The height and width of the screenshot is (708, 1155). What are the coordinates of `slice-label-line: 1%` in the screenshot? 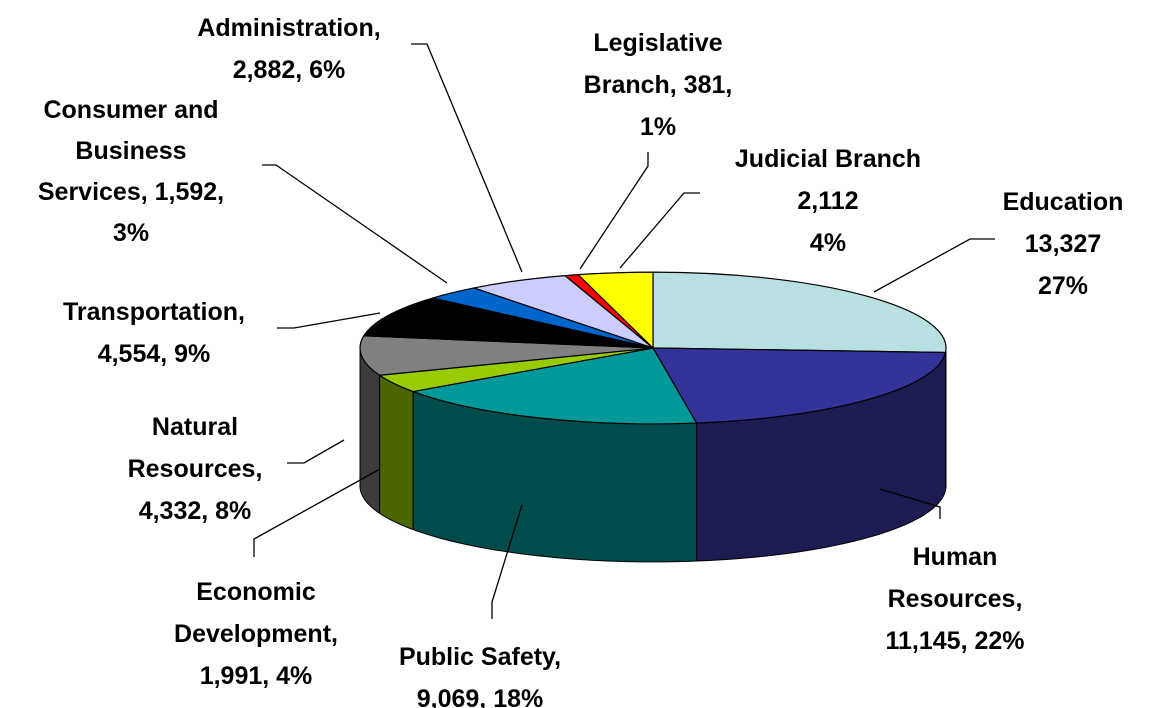 It's located at (658, 127).